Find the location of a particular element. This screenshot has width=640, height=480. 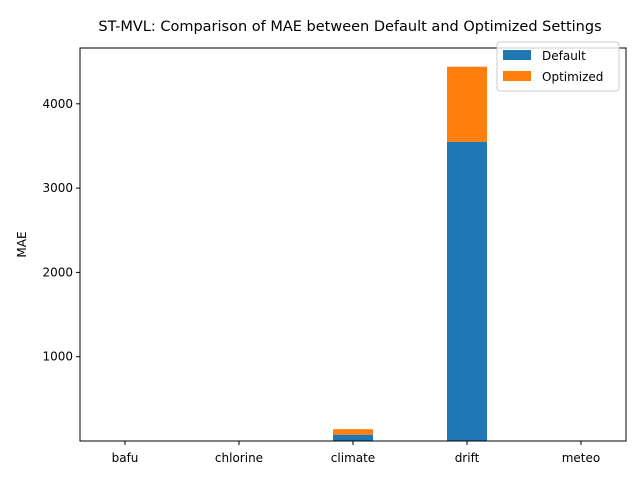

y-tick-label: 1000 is located at coordinates (57, 357).